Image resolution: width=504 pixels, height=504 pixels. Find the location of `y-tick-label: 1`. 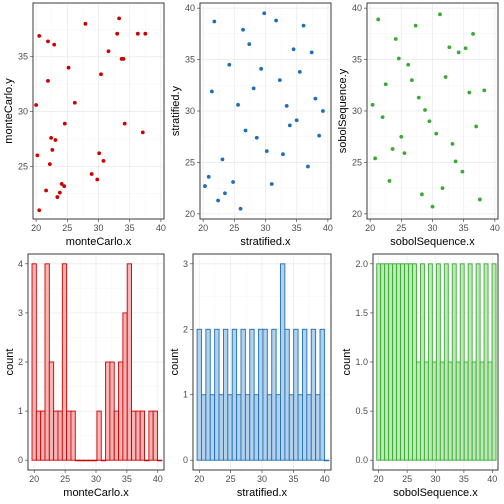

y-tick-label: 1 is located at coordinates (185, 395).